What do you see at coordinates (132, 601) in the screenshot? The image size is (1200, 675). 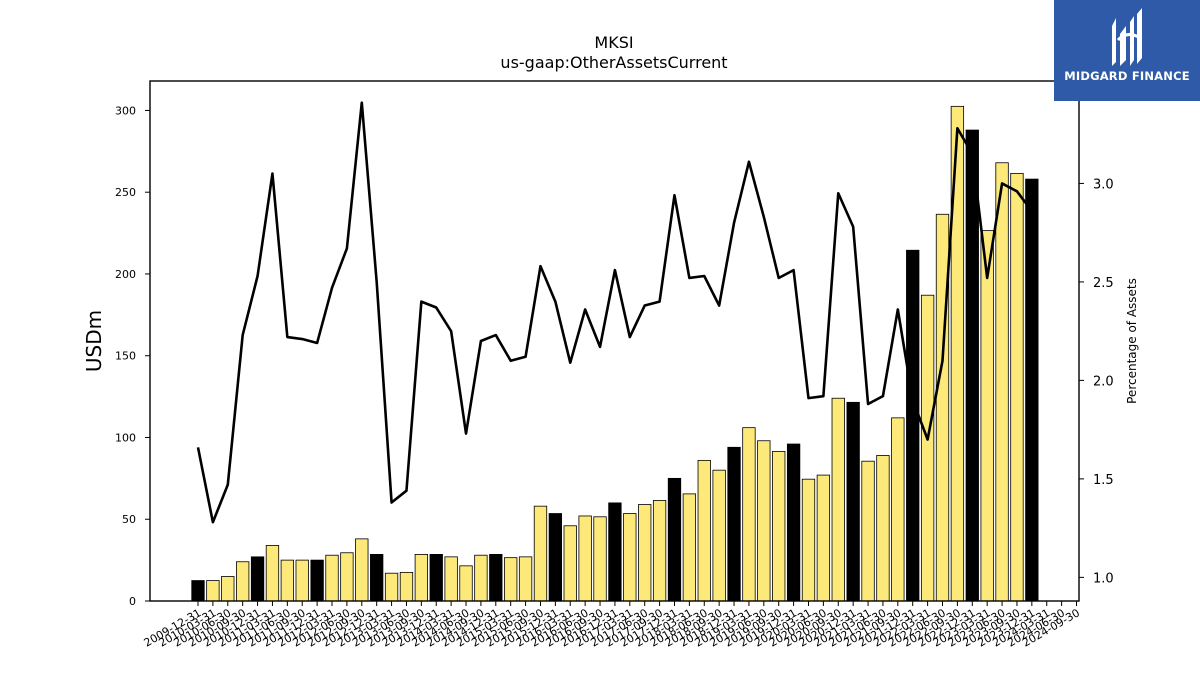 I see `y-tick-label: 0` at bounding box center [132, 601].